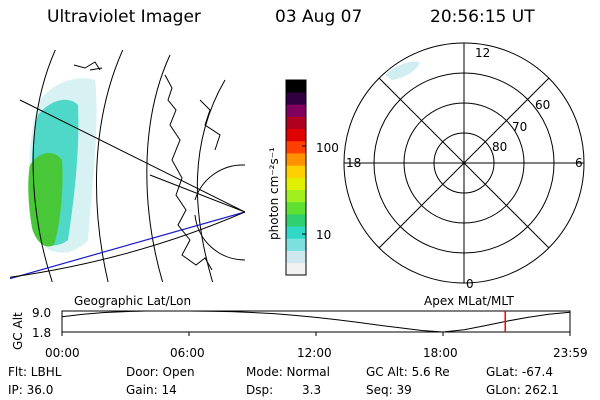  Describe the element at coordinates (31, 390) in the screenshot. I see `status-ip: IP: 36.0` at that location.